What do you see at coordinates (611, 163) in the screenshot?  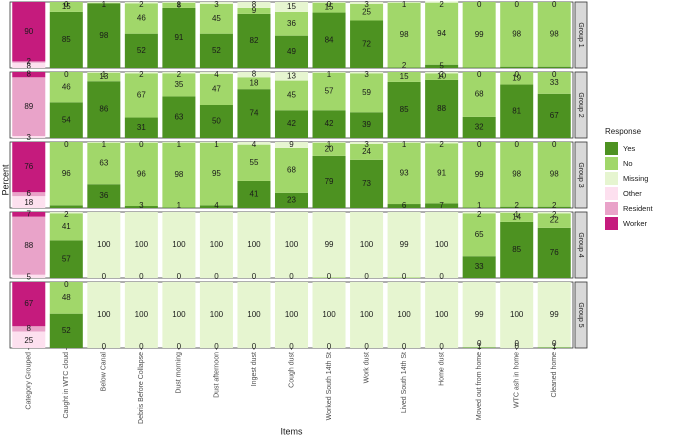 I see `legend-swatch-no` at bounding box center [611, 163].